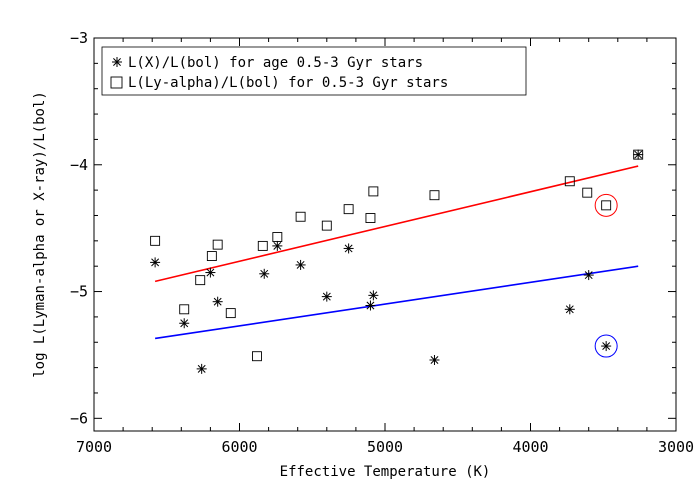  I want to click on legend-box, so click(314, 71).